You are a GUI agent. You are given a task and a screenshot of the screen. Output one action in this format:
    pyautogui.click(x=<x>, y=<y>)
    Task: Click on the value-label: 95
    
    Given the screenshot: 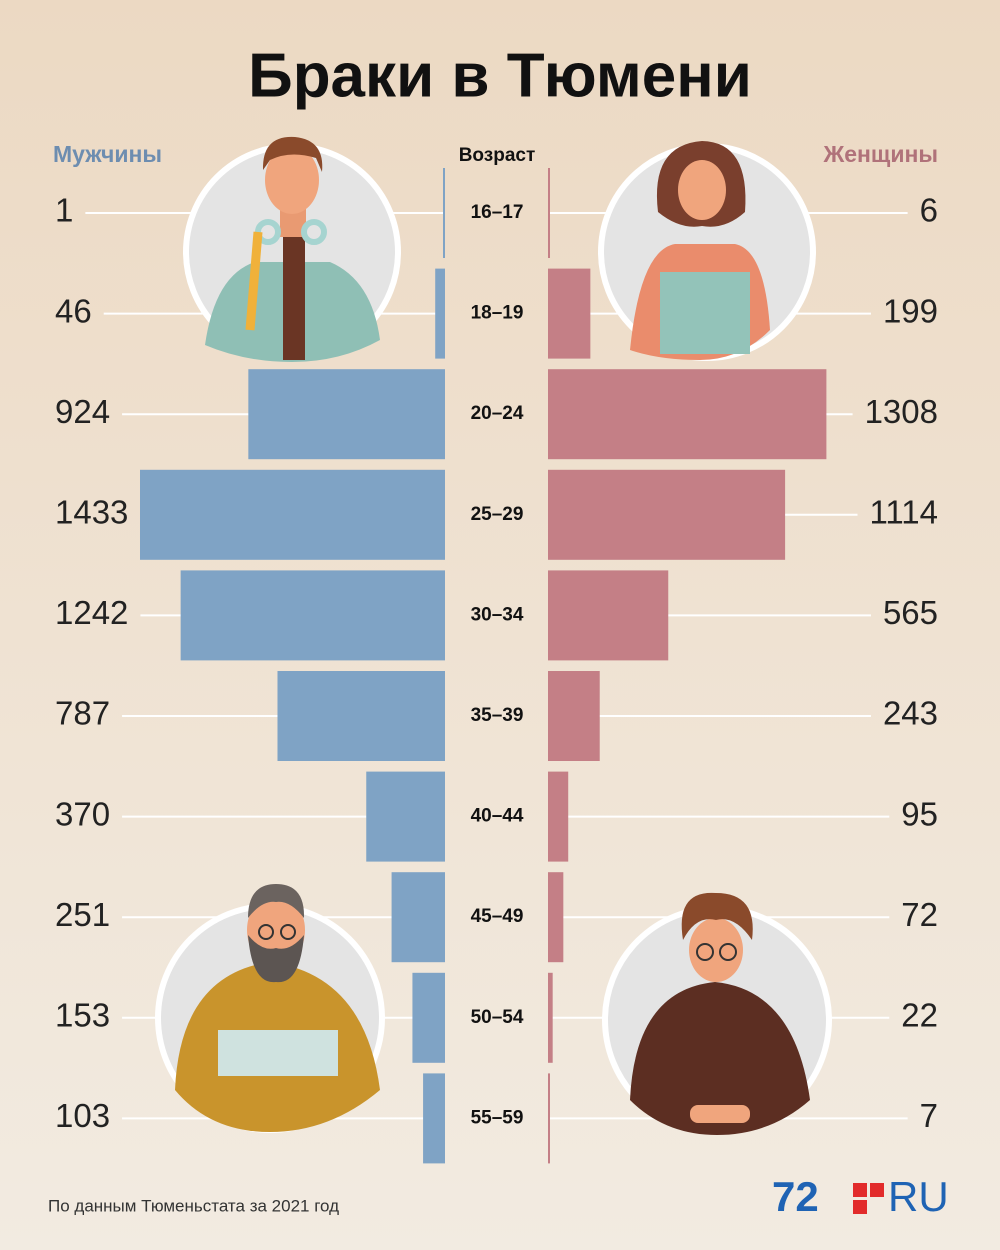 What is the action you would take?
    pyautogui.click(x=919, y=813)
    